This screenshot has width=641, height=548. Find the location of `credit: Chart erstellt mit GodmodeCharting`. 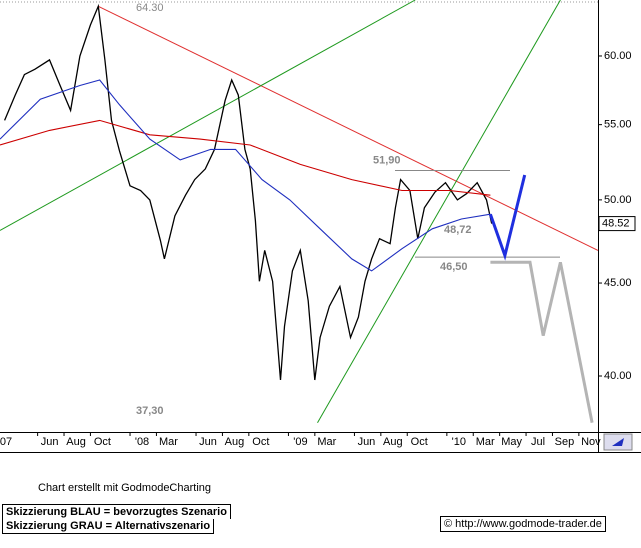

credit: Chart erstellt mit GodmodeCharting is located at coordinates (125, 488).